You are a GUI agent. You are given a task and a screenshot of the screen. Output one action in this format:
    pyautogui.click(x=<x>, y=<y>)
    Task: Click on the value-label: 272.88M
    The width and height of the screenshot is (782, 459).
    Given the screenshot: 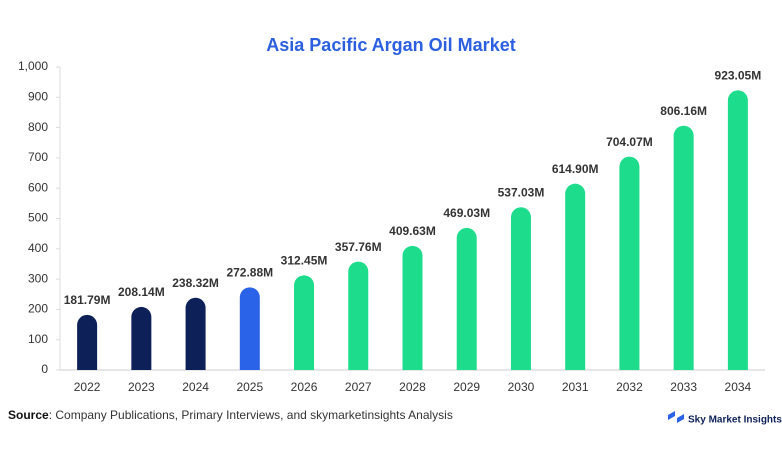 What is the action you would take?
    pyautogui.click(x=249, y=272)
    